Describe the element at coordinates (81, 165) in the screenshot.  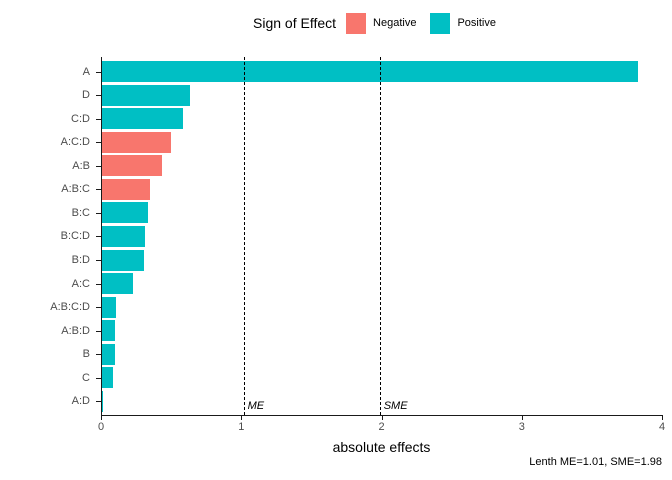
I see `y-axis-label: A:B` at that location.